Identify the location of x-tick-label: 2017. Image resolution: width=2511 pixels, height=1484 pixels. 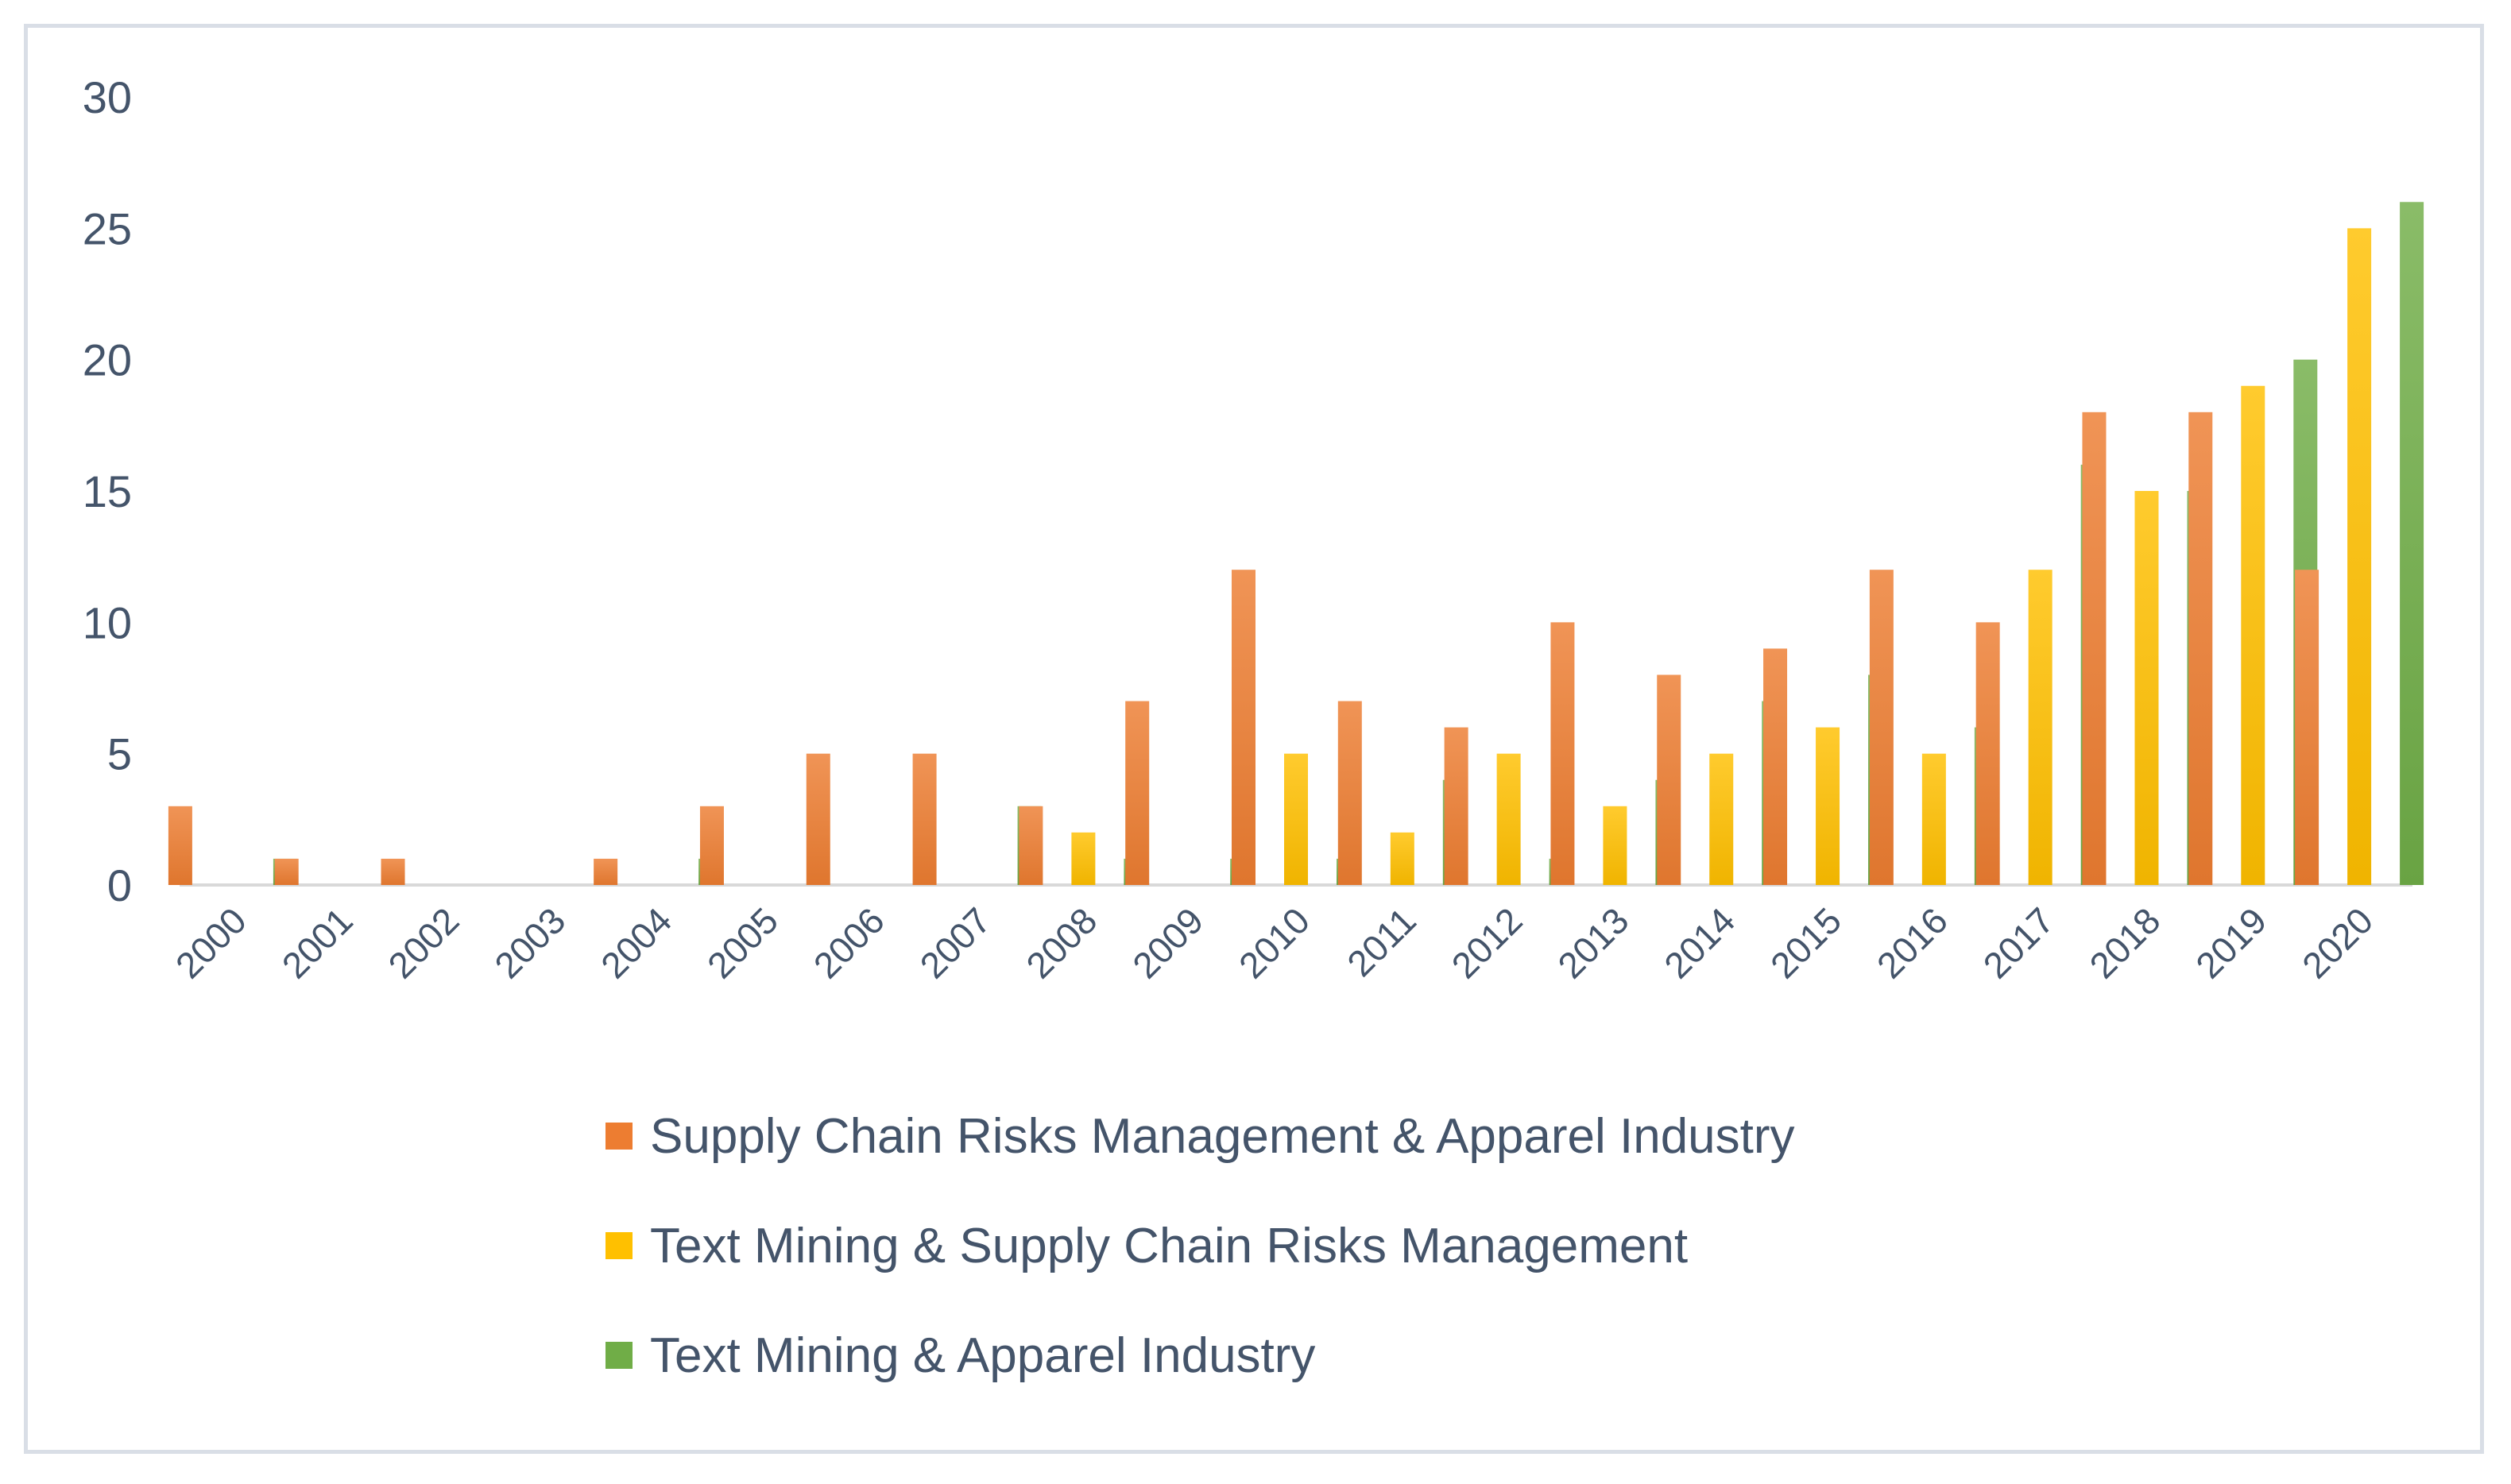
(2018, 942).